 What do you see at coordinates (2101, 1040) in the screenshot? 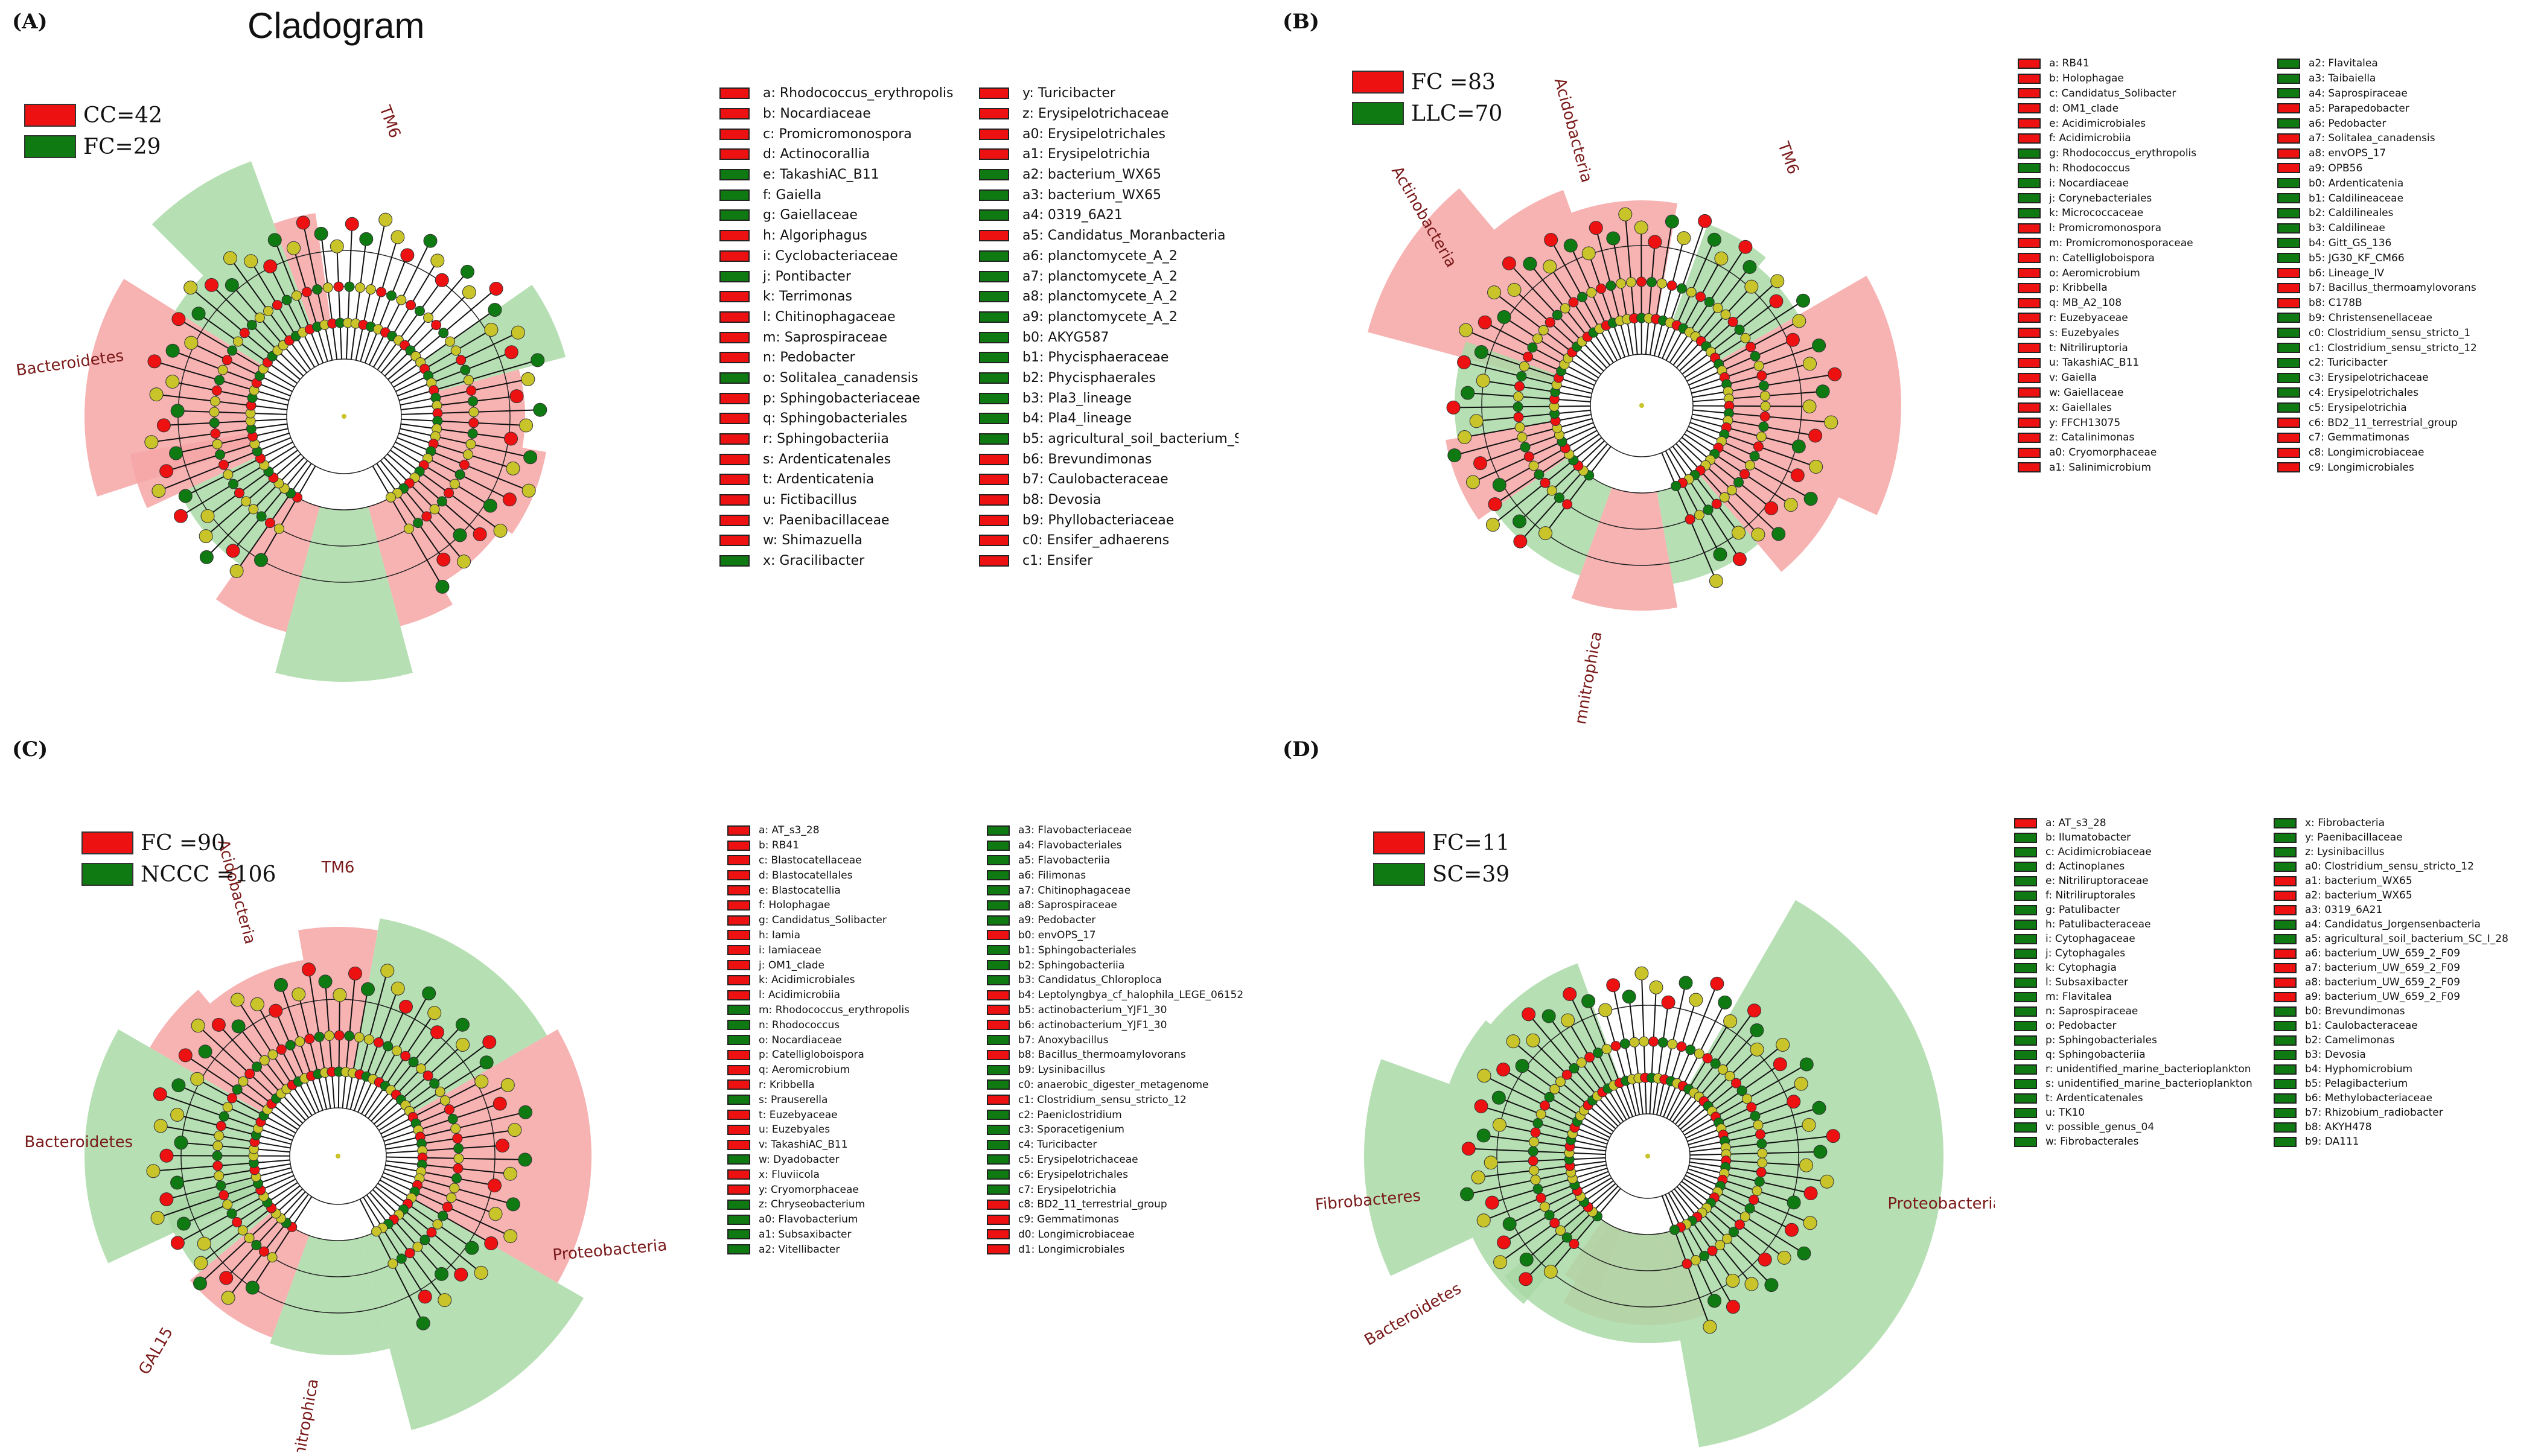
I see `taxa-name: p: Sphingobacteriales` at bounding box center [2101, 1040].